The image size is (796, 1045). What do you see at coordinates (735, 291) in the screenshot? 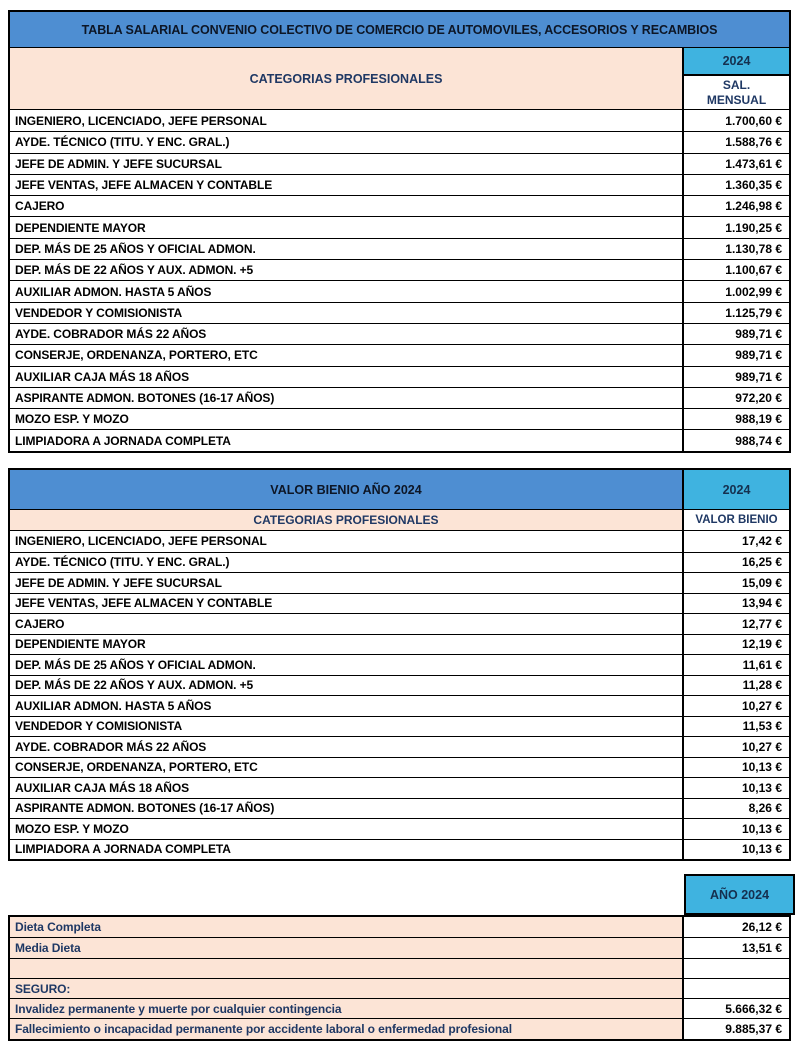
I see `value-cell: 1.002,99 €` at bounding box center [735, 291].